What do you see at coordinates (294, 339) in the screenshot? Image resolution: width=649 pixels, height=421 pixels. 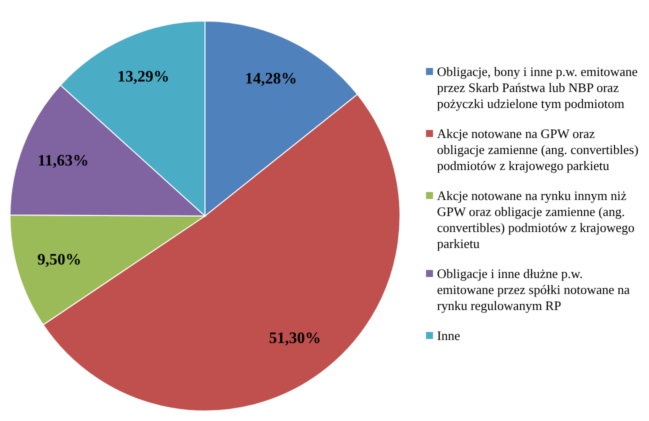 I see `data-label: 51,30%` at bounding box center [294, 339].